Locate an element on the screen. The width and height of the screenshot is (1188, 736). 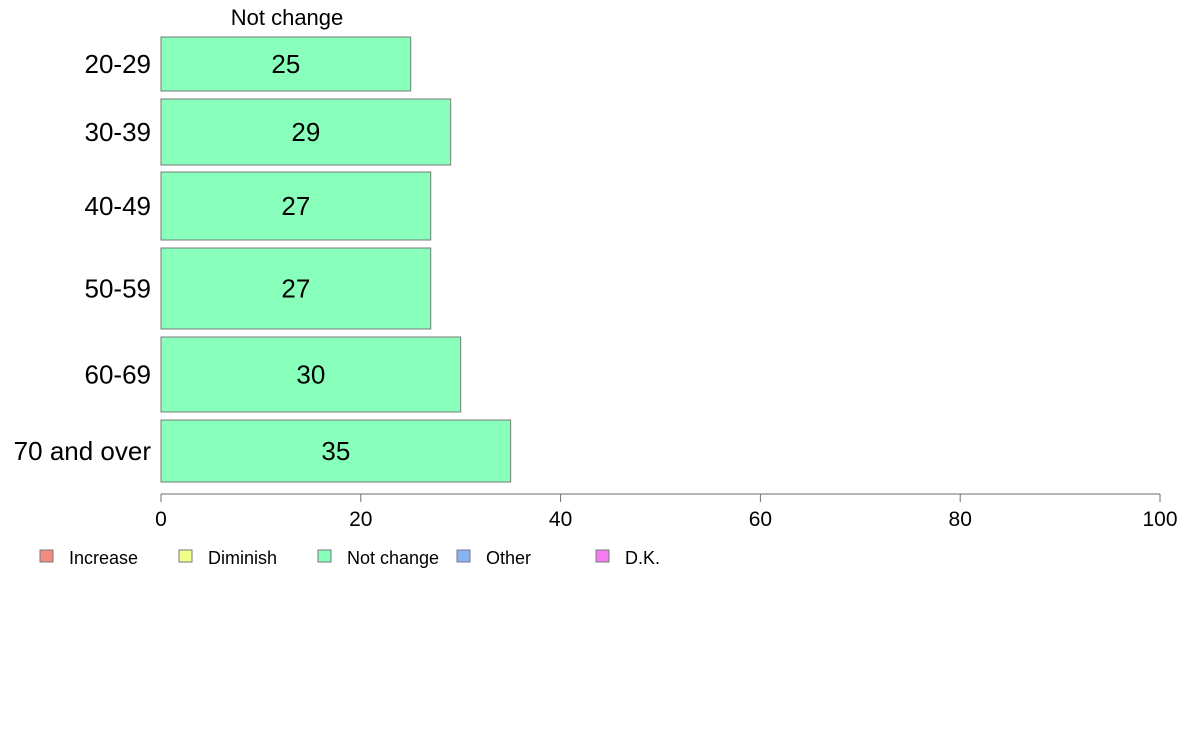
legend: Increase Diminish Not change Other D.K. is located at coordinates (349, 558).